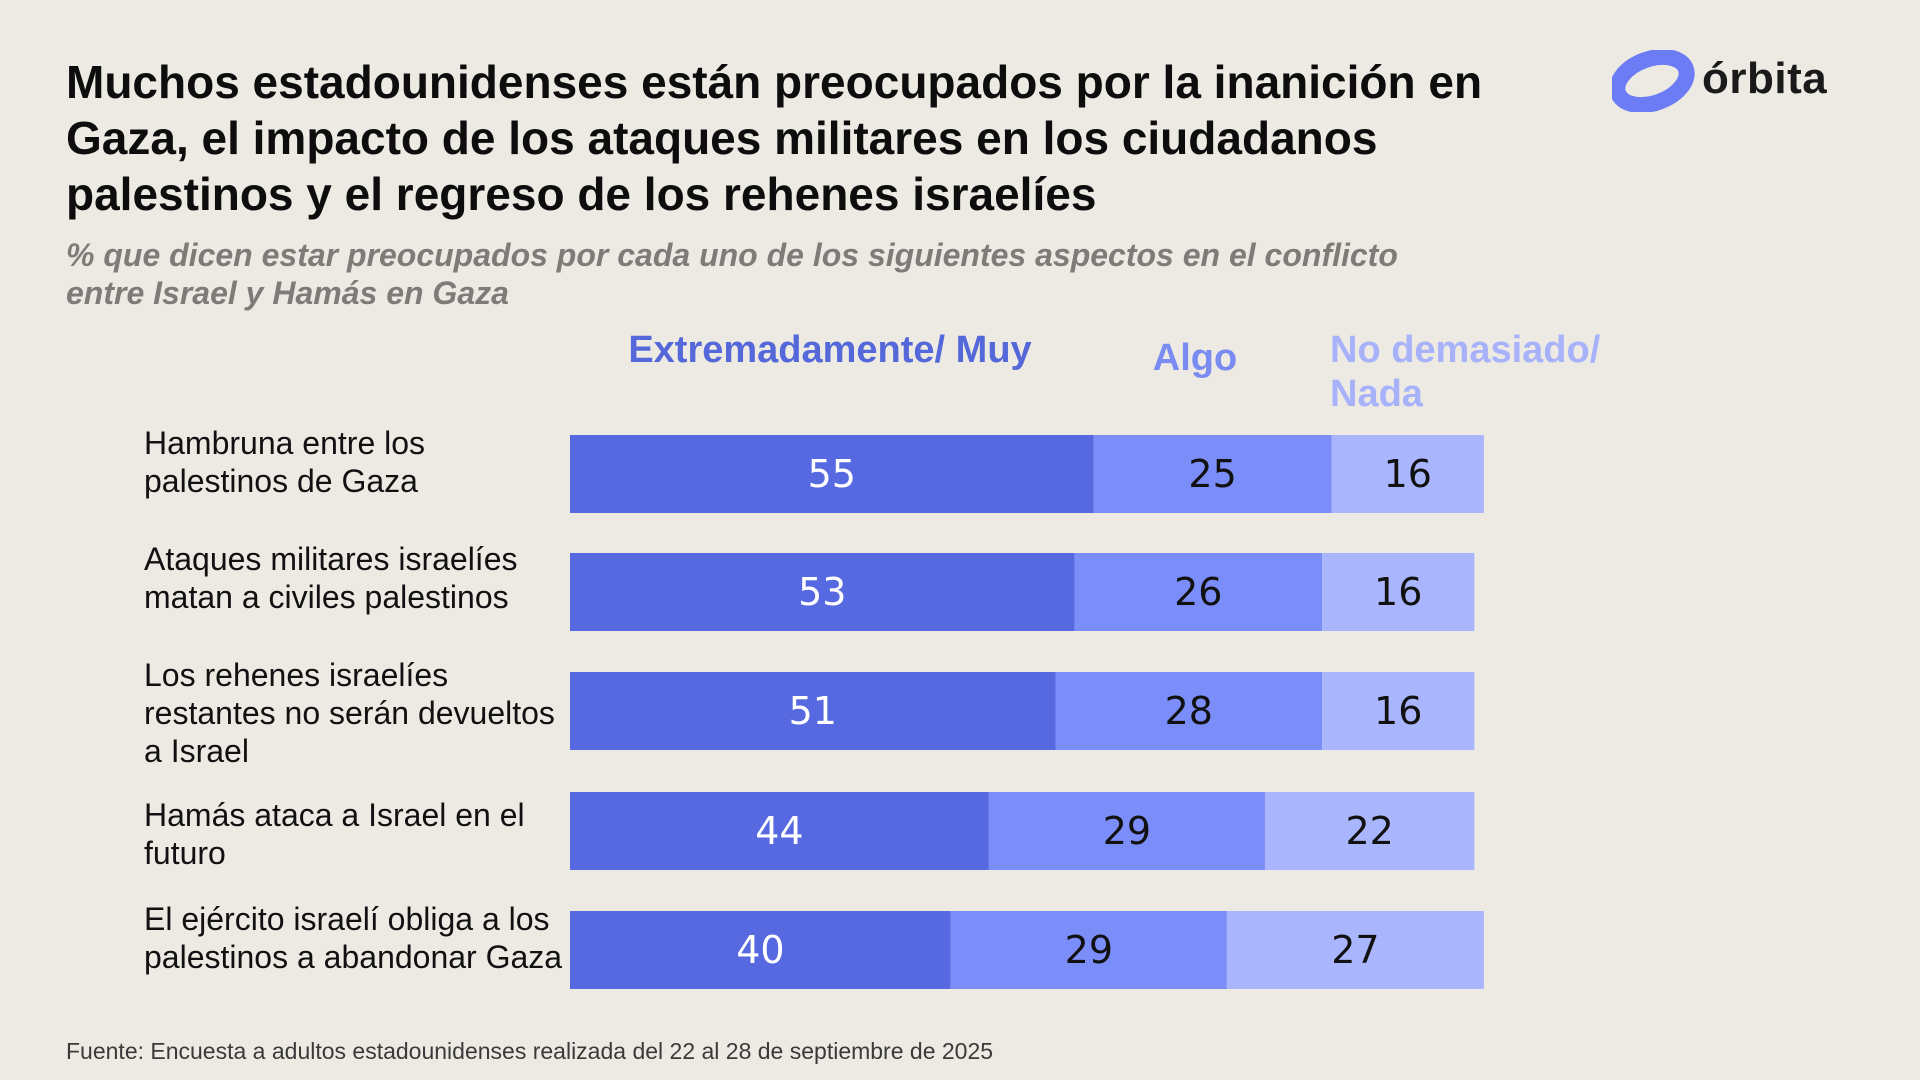 The width and height of the screenshot is (1920, 1080). I want to click on orbit-logo-icon, so click(1652, 81).